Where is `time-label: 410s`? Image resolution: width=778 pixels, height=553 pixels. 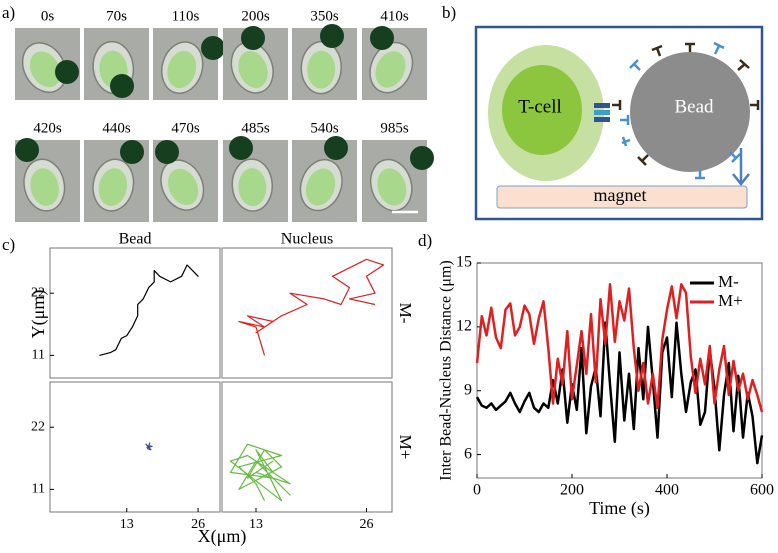 time-label: 410s is located at coordinates (394, 16).